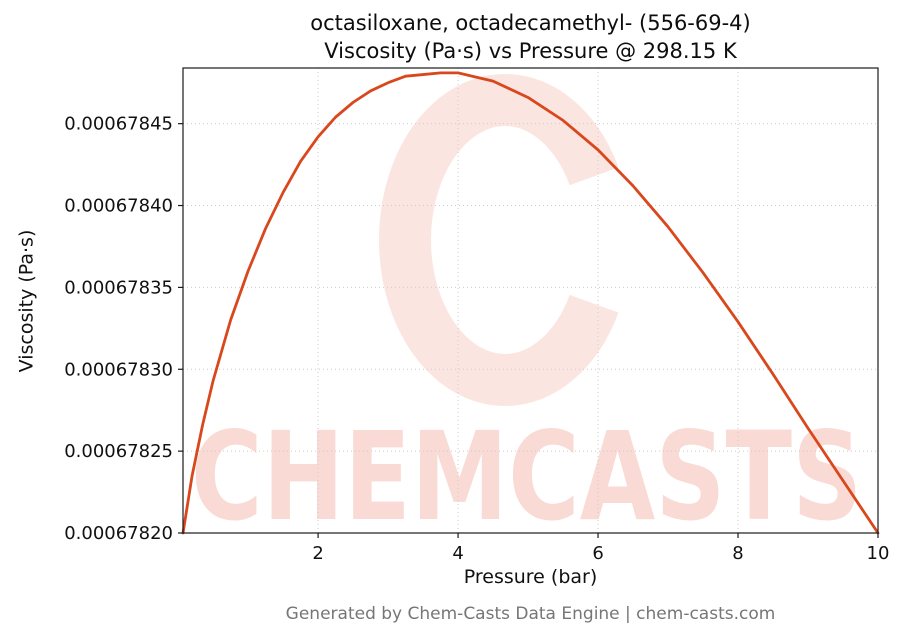 This screenshot has width=909, height=644. I want to click on svg-text: 2, so click(317, 553).